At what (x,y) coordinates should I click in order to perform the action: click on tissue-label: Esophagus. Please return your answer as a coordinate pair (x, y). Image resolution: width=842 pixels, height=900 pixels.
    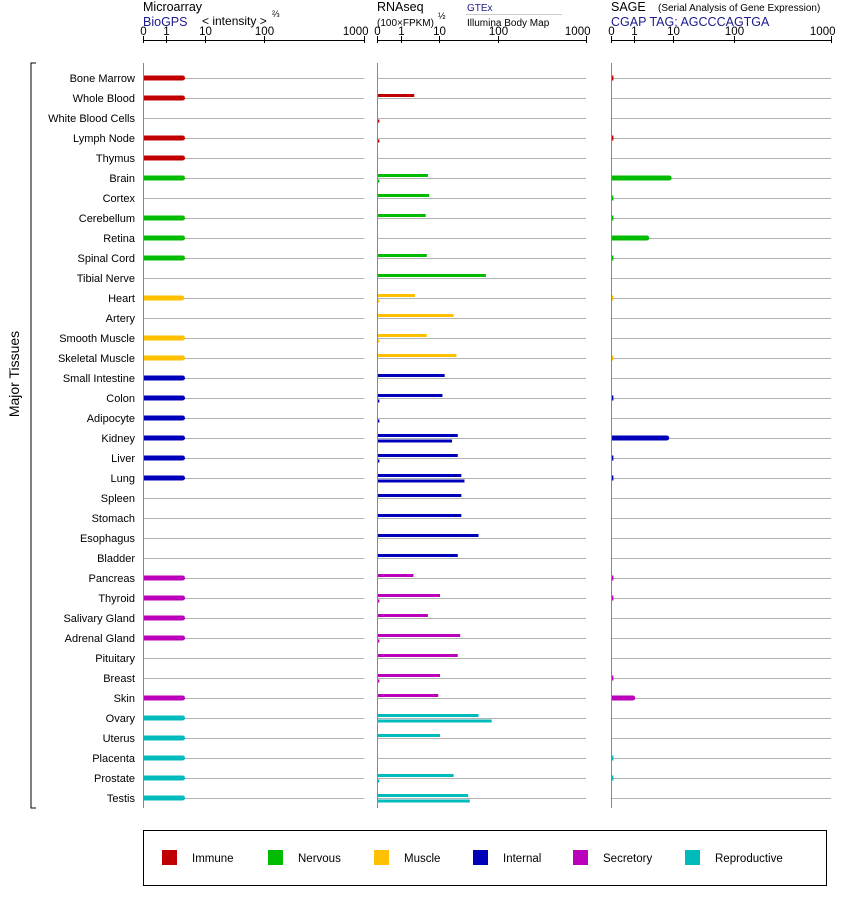
    Looking at the image, I should click on (108, 539).